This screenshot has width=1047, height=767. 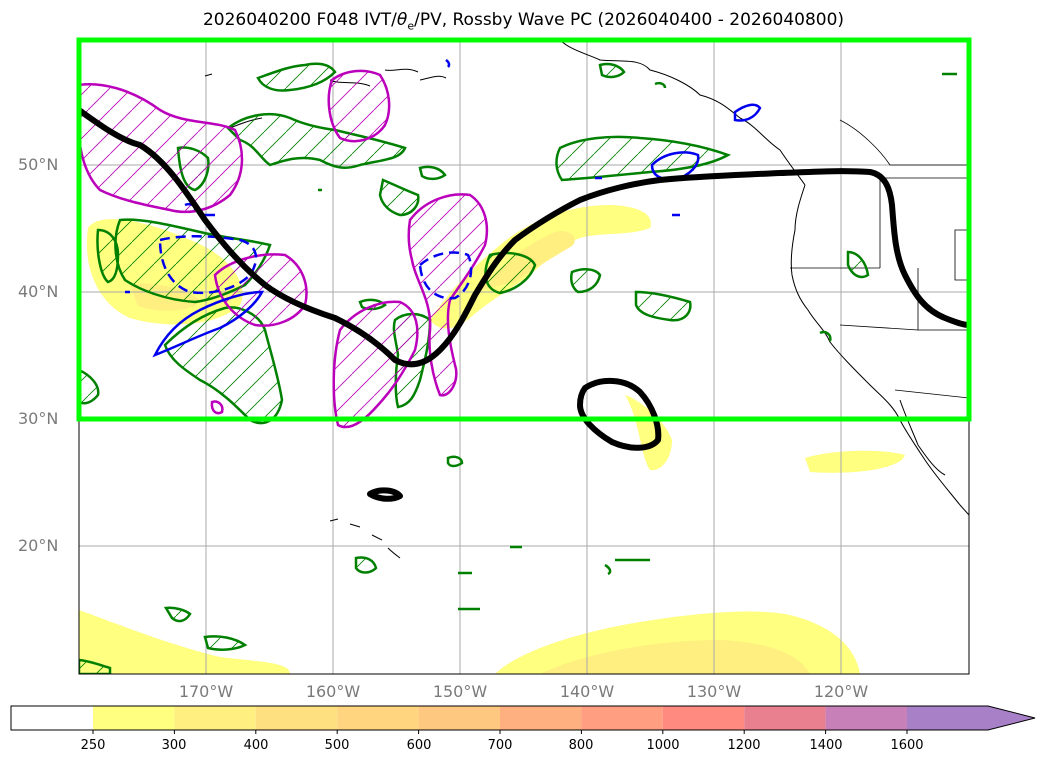 I want to click on lat-label-40n: 40°N, so click(x=38, y=291).